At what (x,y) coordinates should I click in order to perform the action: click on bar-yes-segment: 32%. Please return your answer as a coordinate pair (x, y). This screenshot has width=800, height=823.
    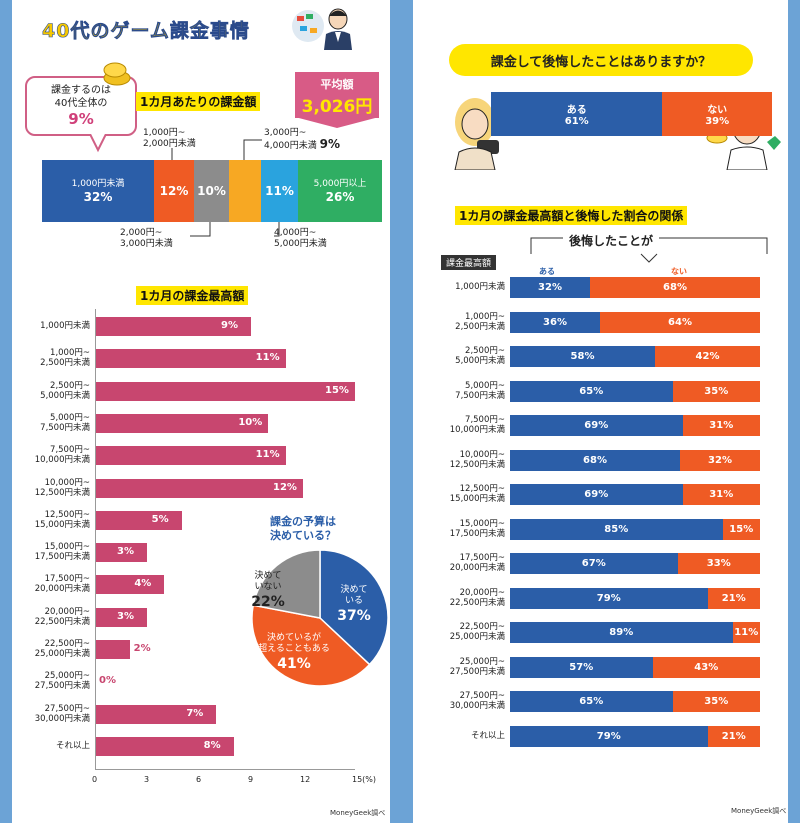
    Looking at the image, I should click on (550, 287).